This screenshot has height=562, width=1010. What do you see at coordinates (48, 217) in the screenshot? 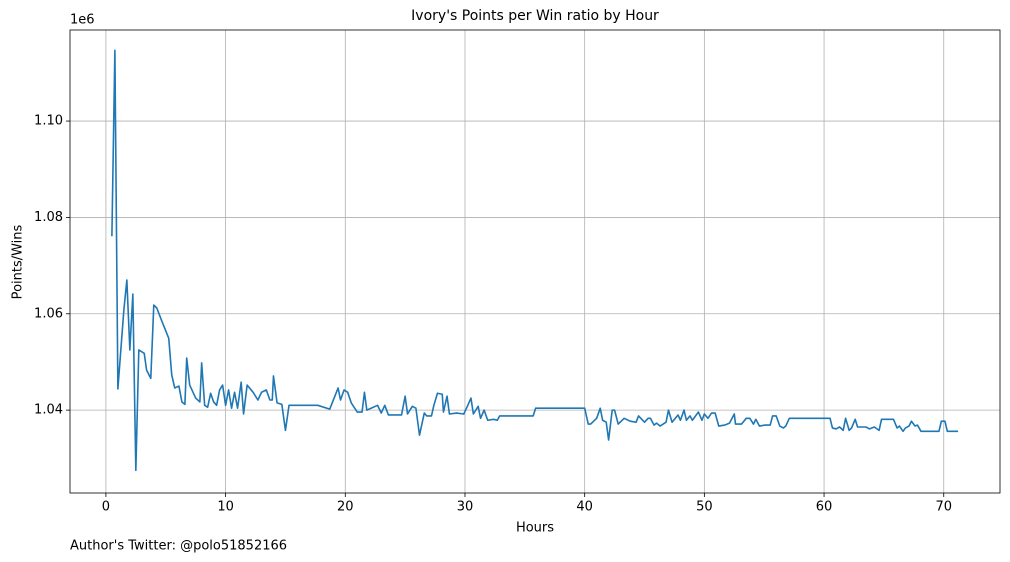
I see `y-tick-label: 1.08` at bounding box center [48, 217].